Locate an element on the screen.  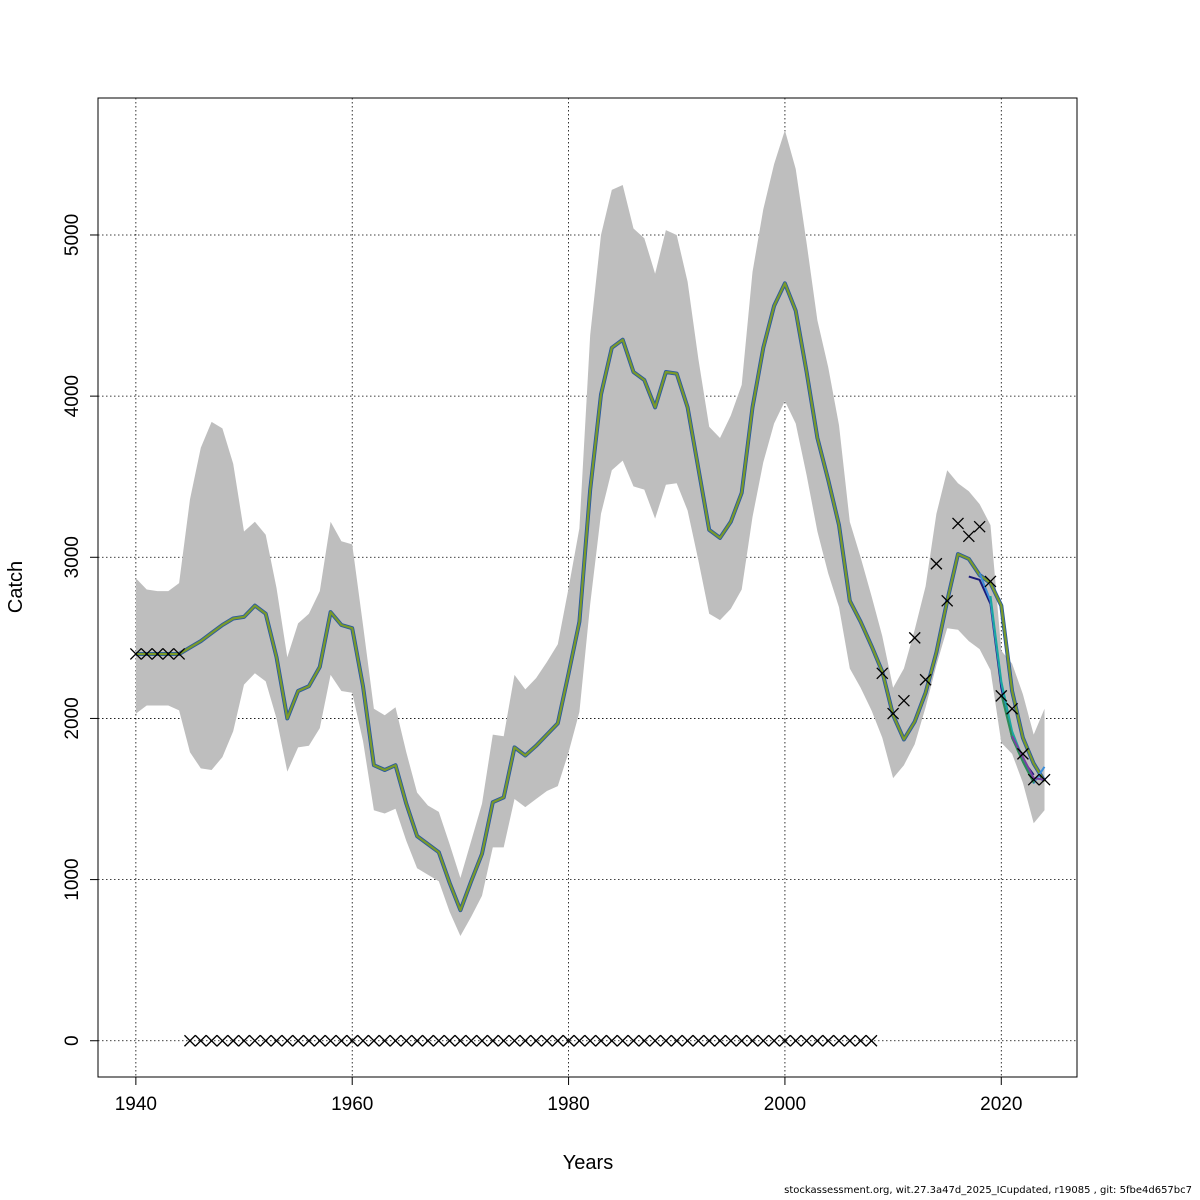
observation-marker-1950 is located at coordinates (244, 1040).